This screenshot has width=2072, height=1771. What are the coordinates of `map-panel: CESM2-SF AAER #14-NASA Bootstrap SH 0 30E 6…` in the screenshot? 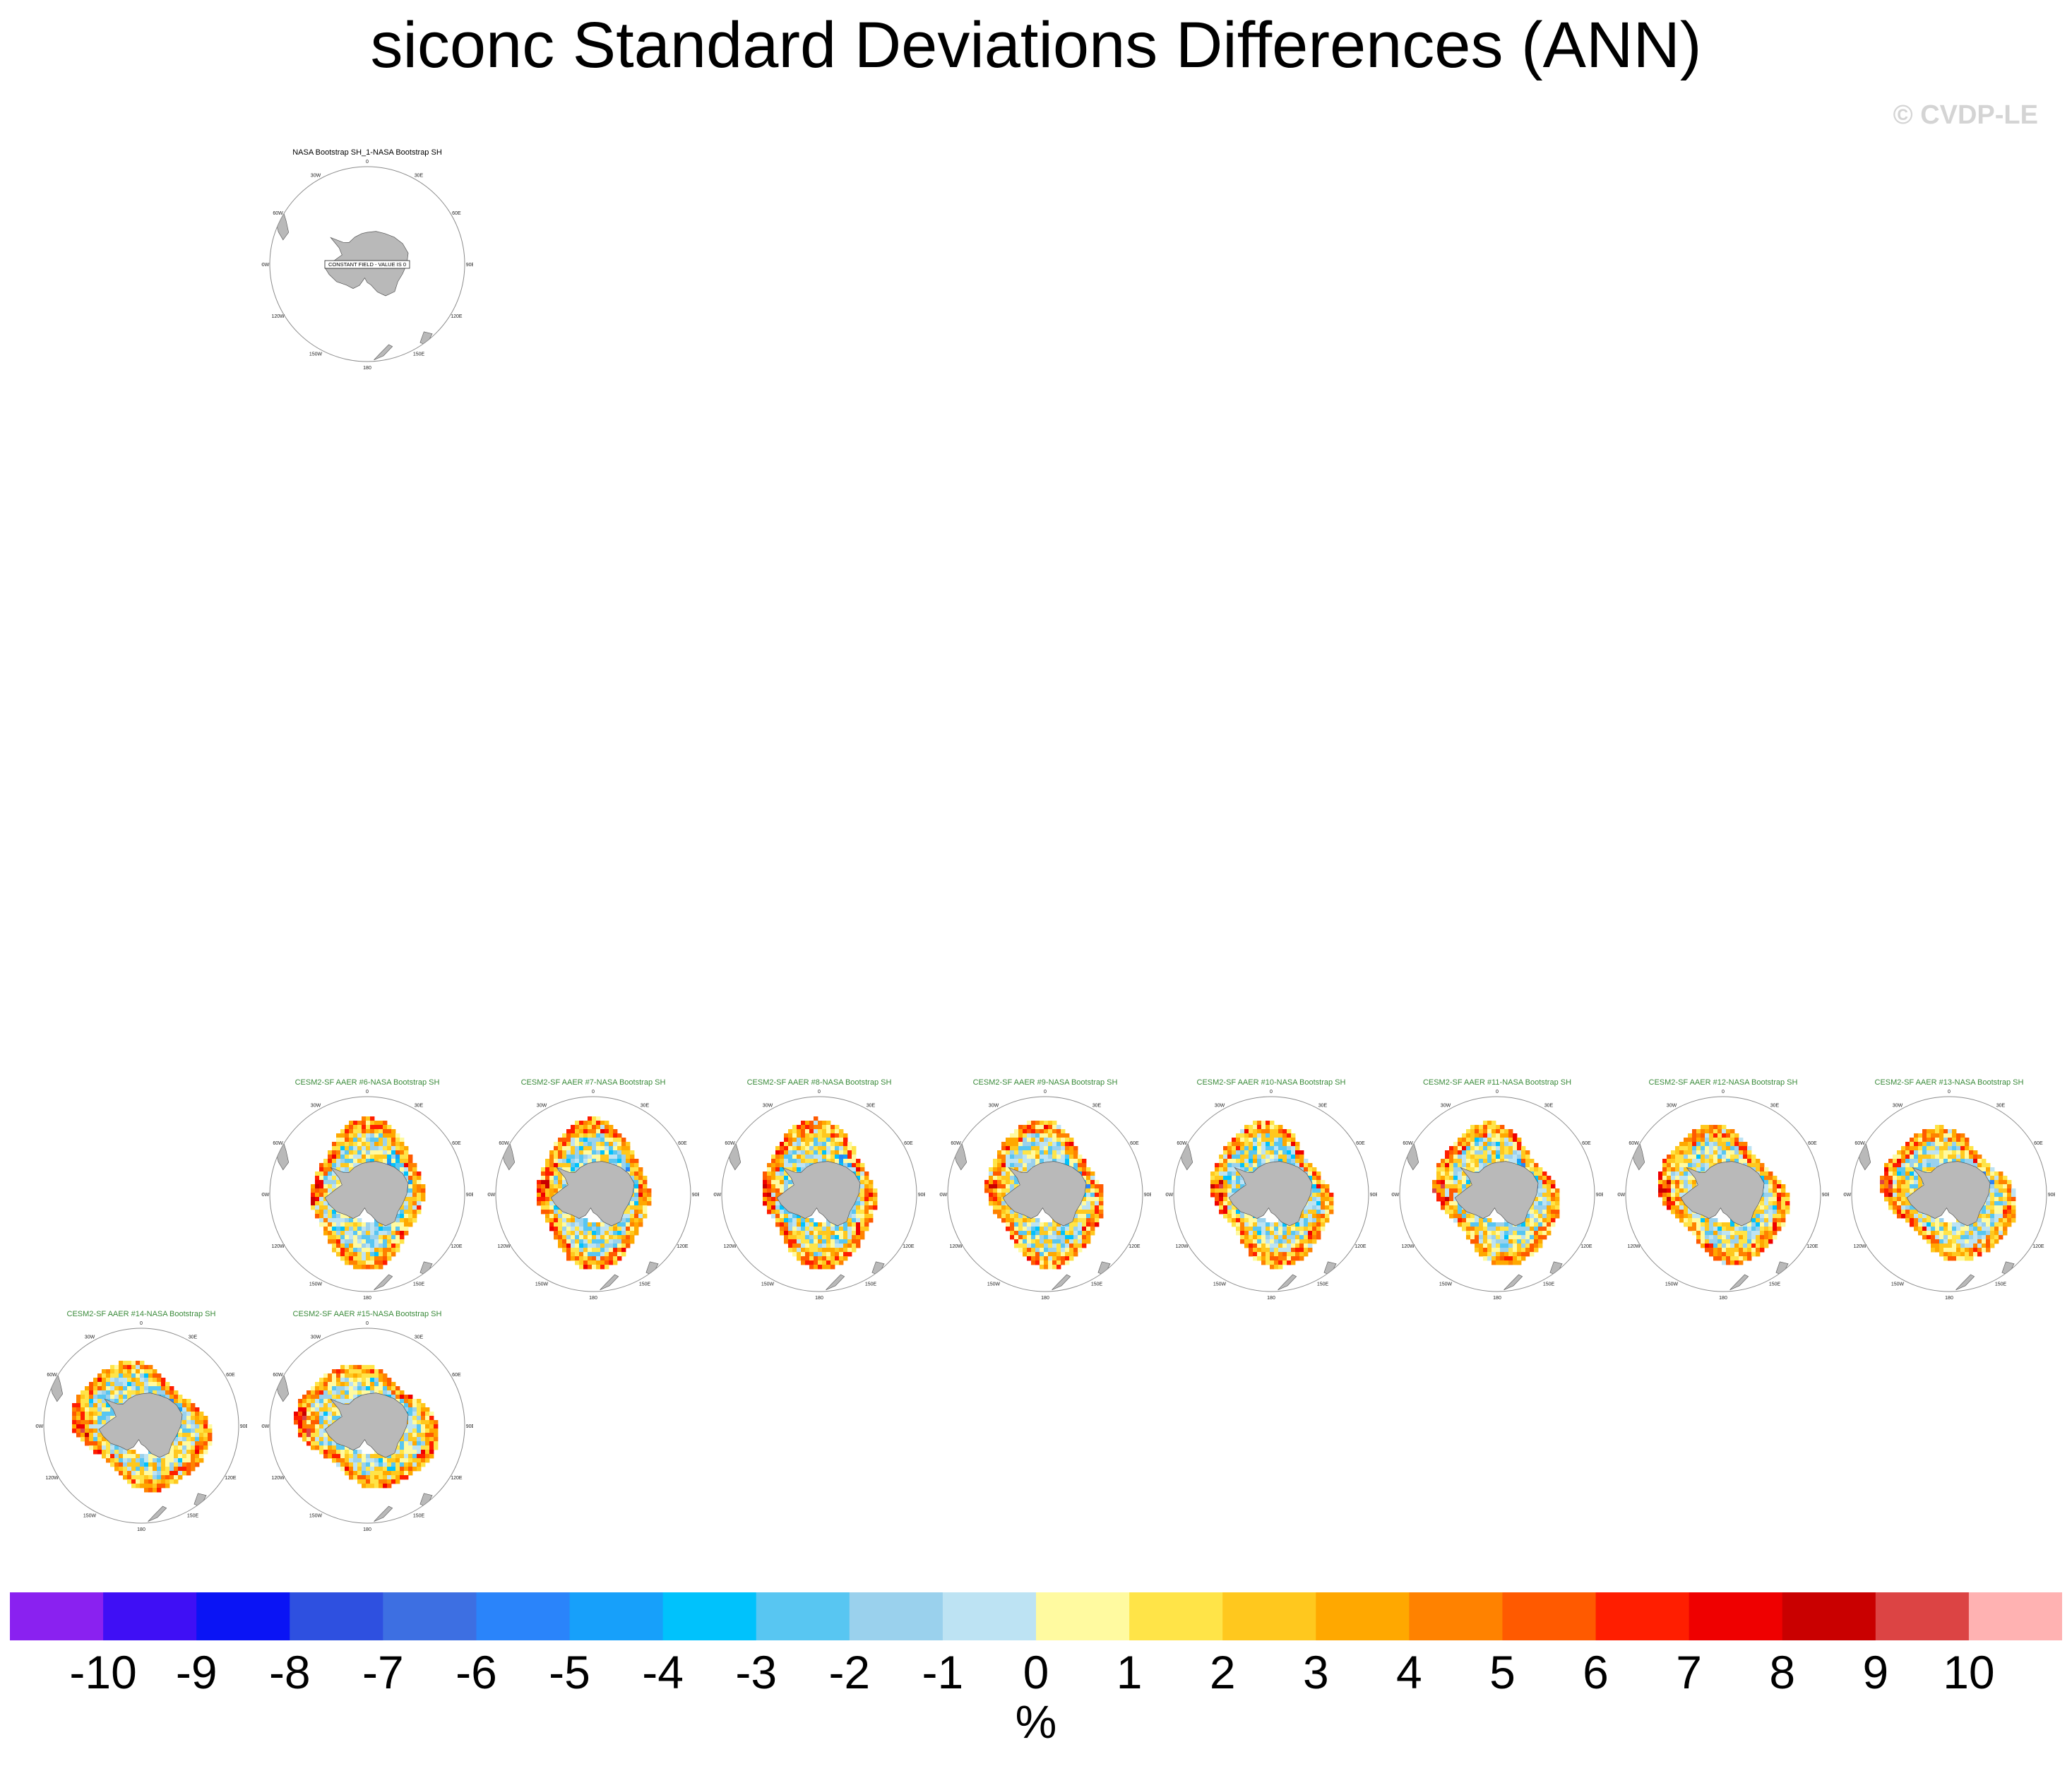 It's located at (141, 1423).